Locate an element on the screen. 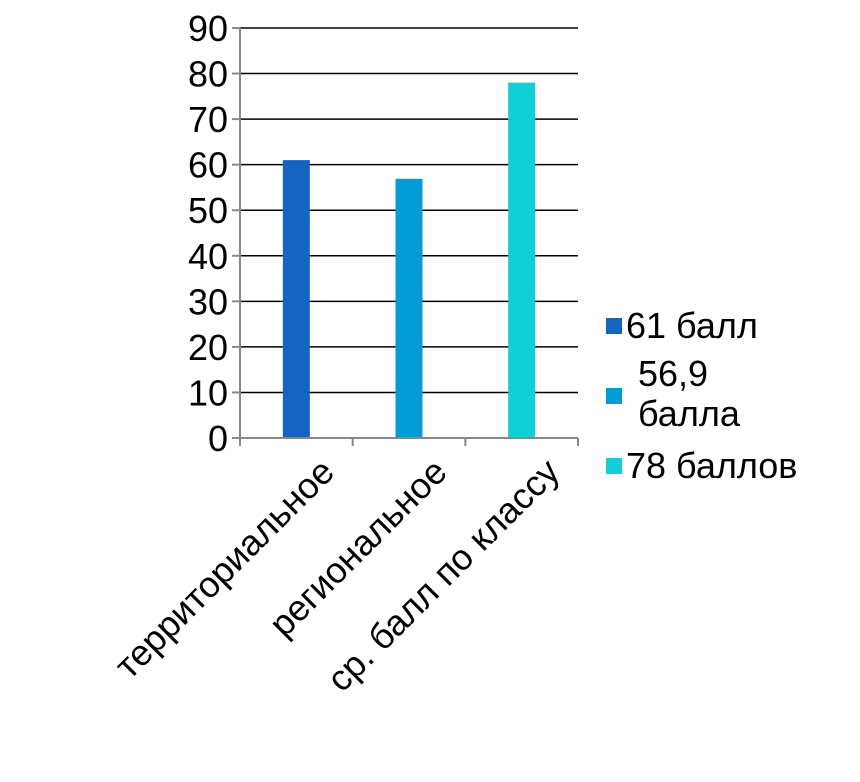 Image resolution: width=860 pixels, height=782 pixels. legend-item: 78 баллов is located at coordinates (701, 466).